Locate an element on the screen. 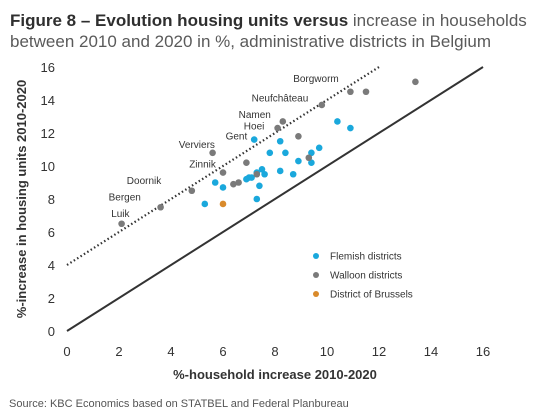  point-label: Neufchâteau is located at coordinates (280, 99).